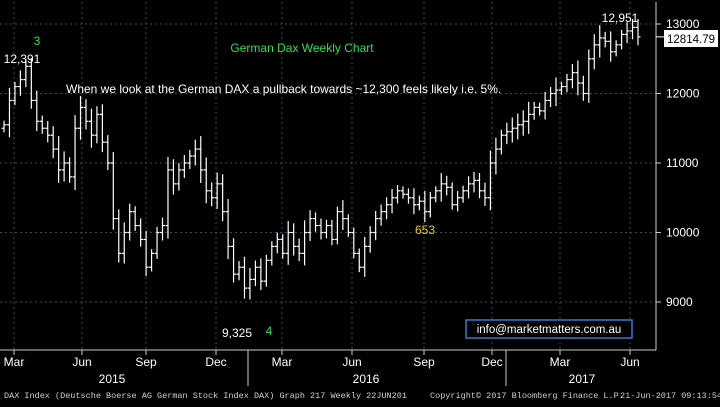 The width and height of the screenshot is (720, 407). I want to click on x-tick-label-mar-0: Mar, so click(14, 362).